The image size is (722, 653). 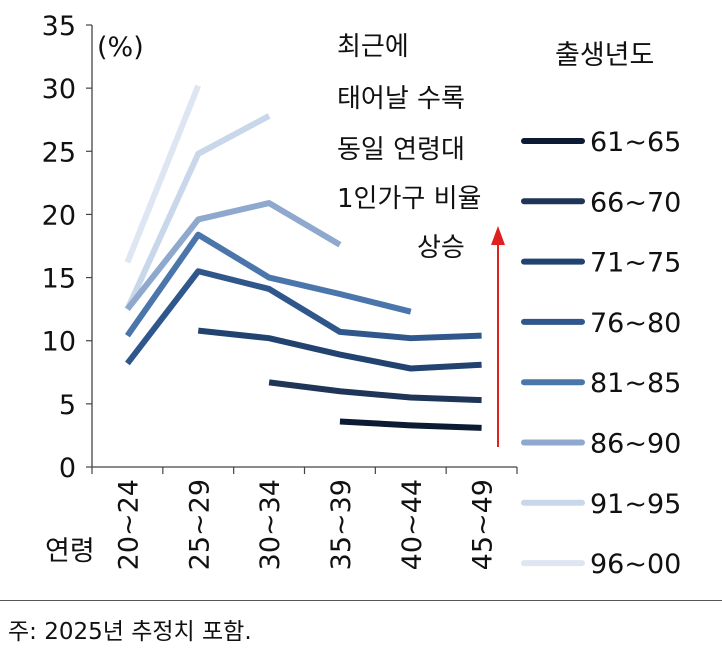 What do you see at coordinates (59, 279) in the screenshot?
I see `y-tick-label: 15` at bounding box center [59, 279].